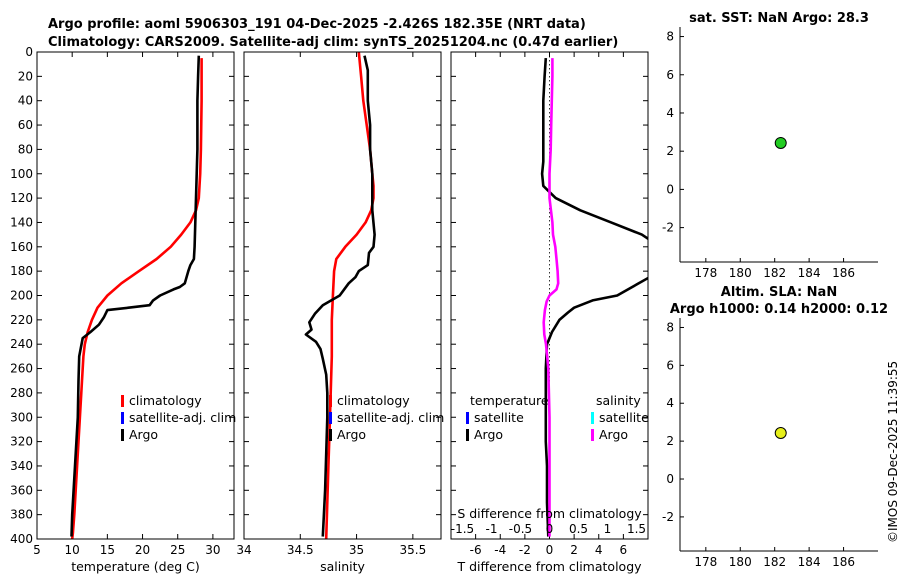 The image size is (900, 580). Describe the element at coordinates (670, 37) in the screenshot. I see `sst-ytick-label: 8` at that location.